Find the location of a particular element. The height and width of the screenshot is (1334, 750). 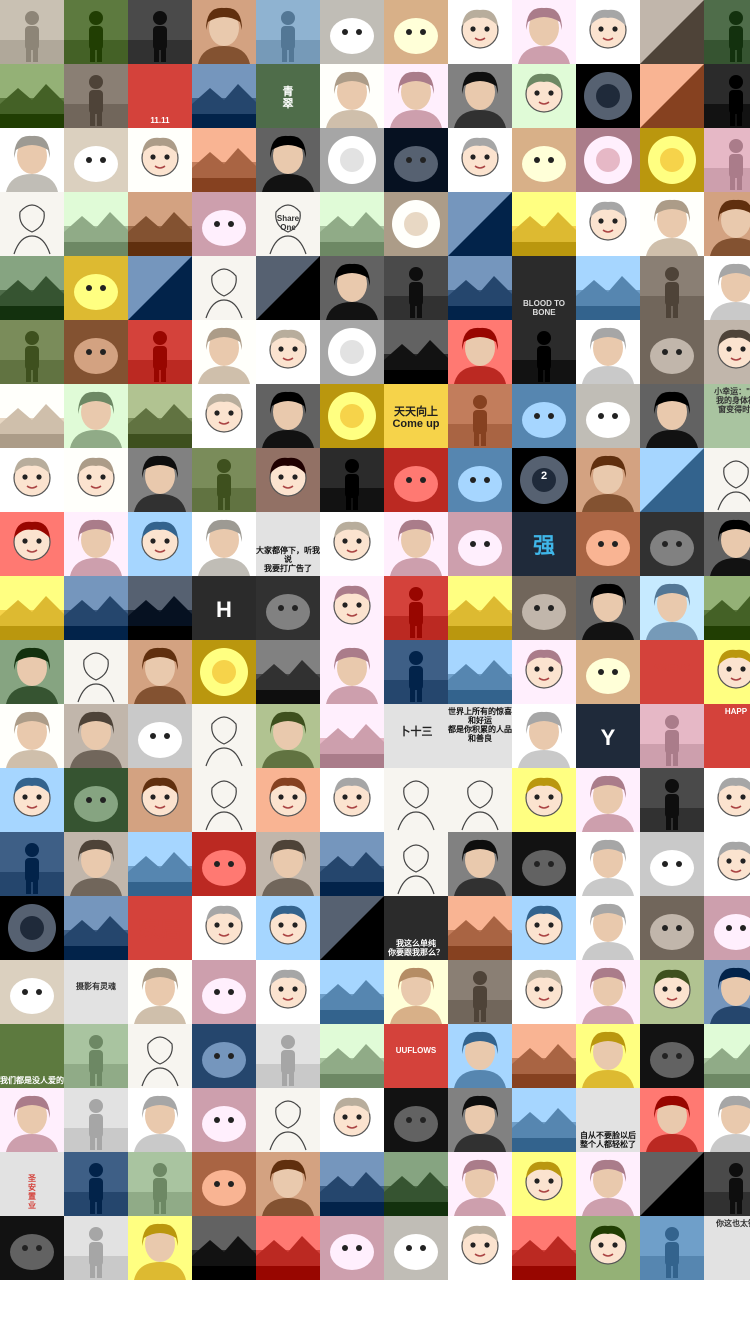

avatar-tile: 卜十三 is located at coordinates (416, 736).